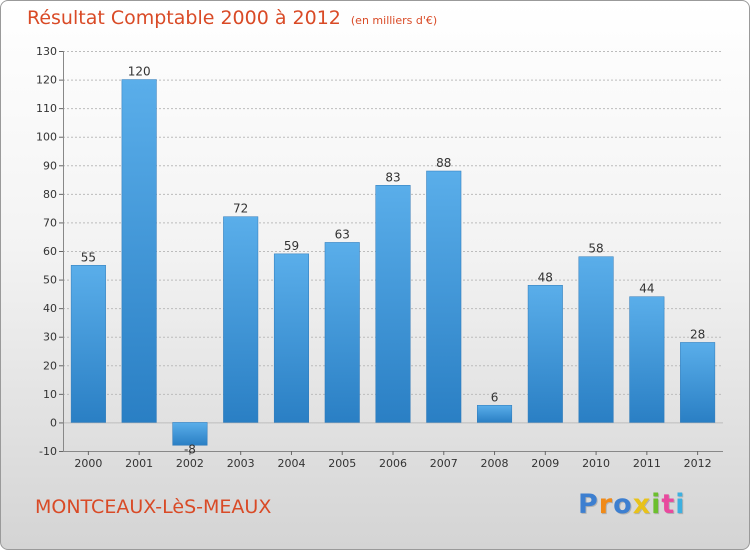 This screenshot has width=750, height=550. I want to click on x-tick-label: 2004, so click(291, 463).